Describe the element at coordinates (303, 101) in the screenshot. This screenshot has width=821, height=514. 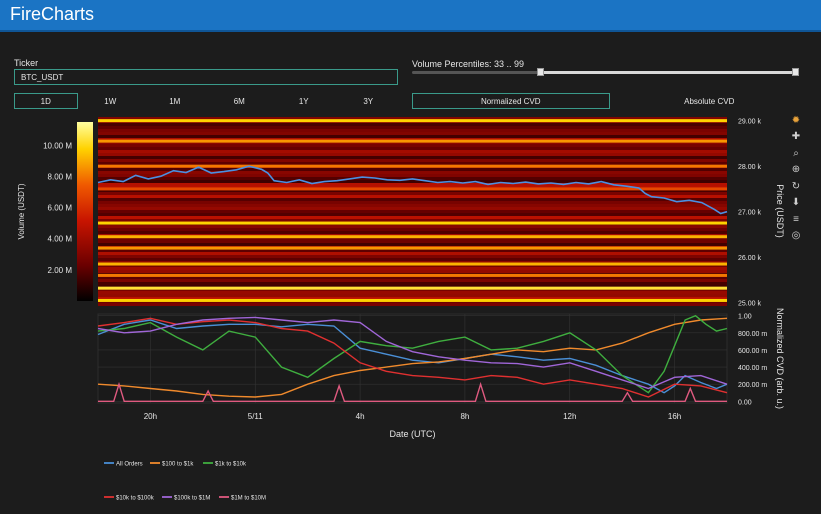
I see `timeframe-button-1y: 1Y` at that location.